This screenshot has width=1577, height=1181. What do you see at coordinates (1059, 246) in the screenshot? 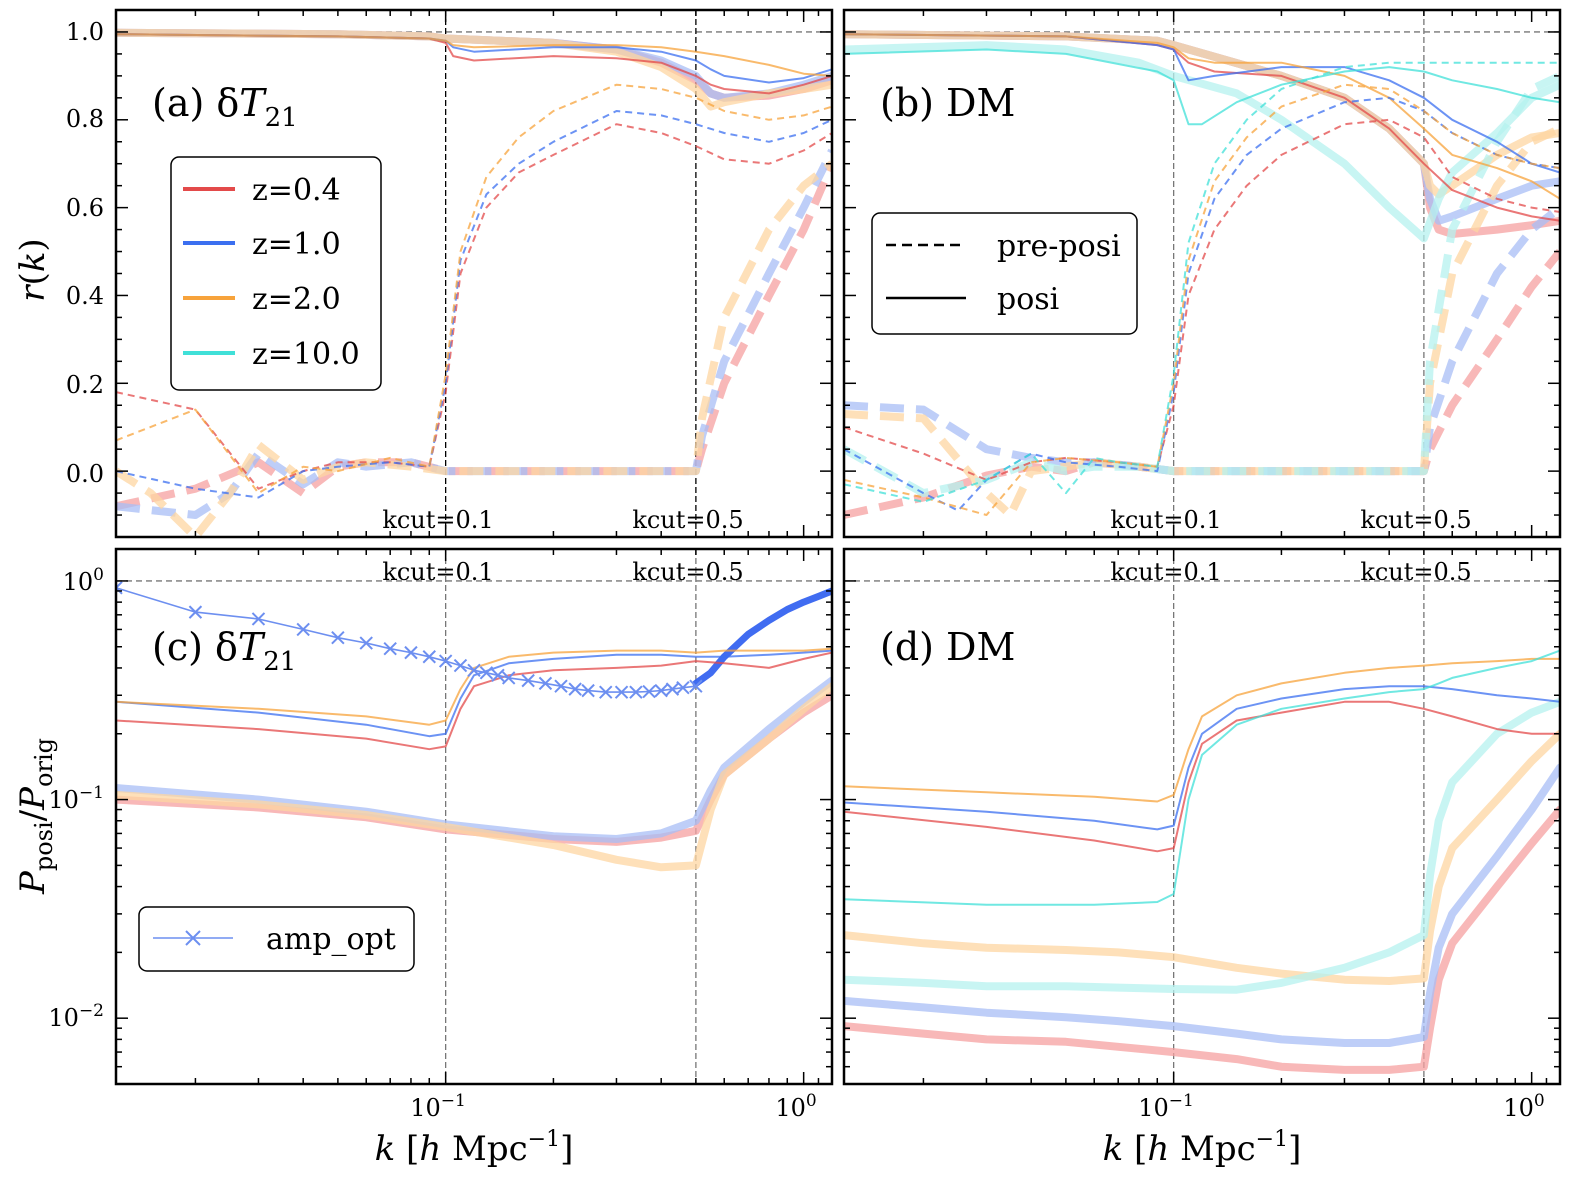
I see `legend-label-pre-posi: pre-posi` at bounding box center [1059, 246].